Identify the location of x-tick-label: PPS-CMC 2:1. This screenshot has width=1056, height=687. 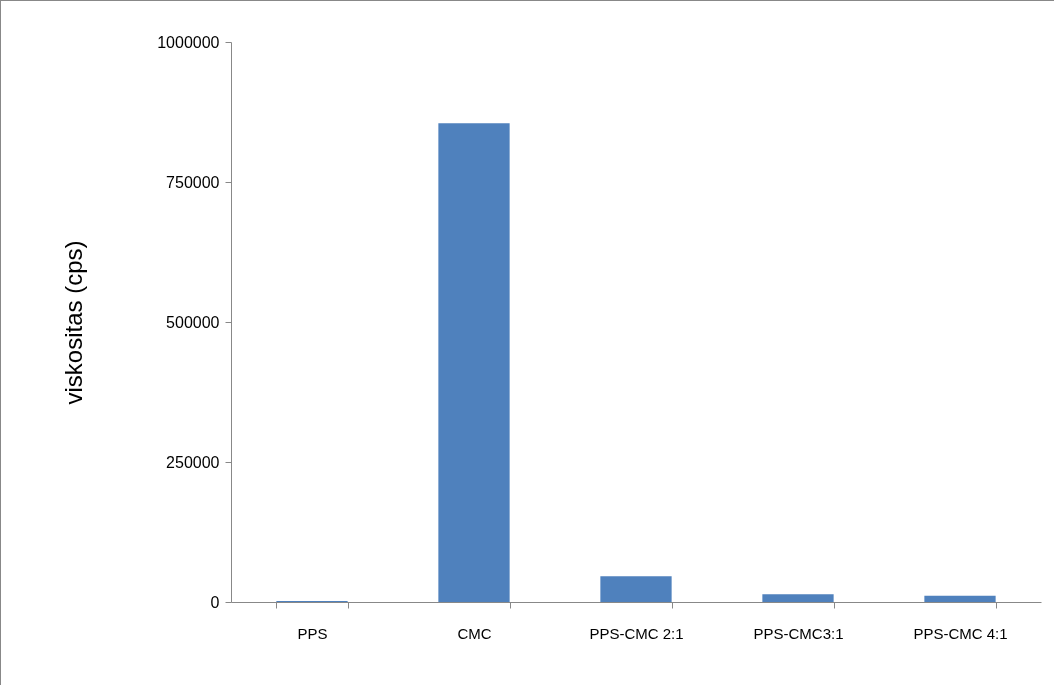
(636, 633).